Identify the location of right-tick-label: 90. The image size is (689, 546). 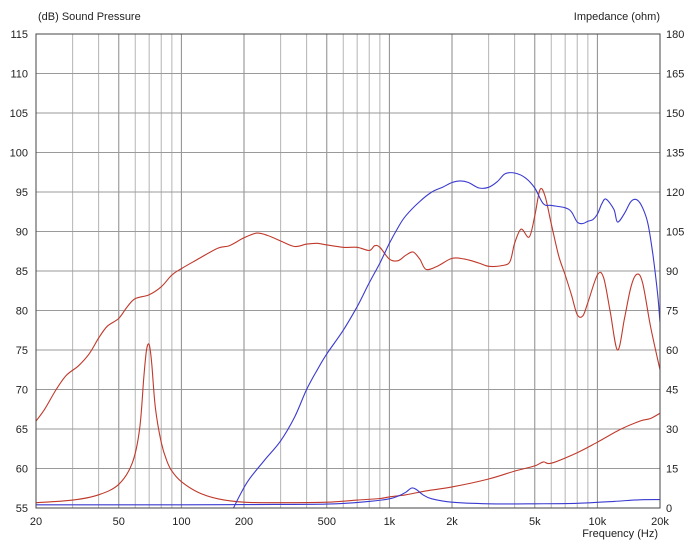
(672, 272).